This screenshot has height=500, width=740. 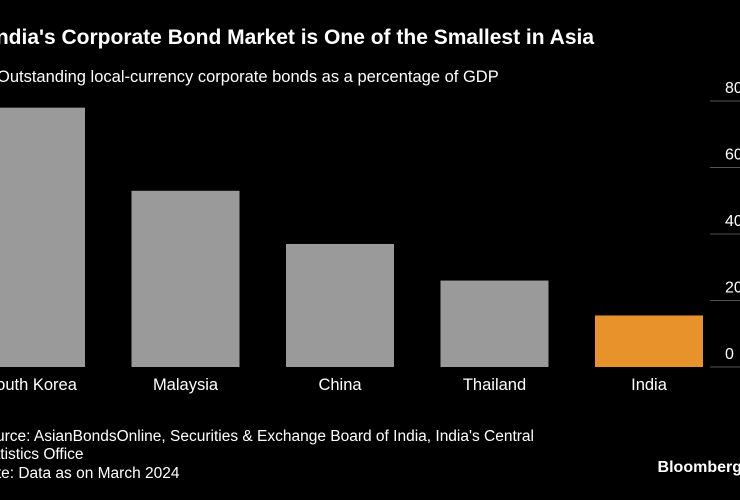 What do you see at coordinates (340, 305) in the screenshot?
I see `bar-china` at bounding box center [340, 305].